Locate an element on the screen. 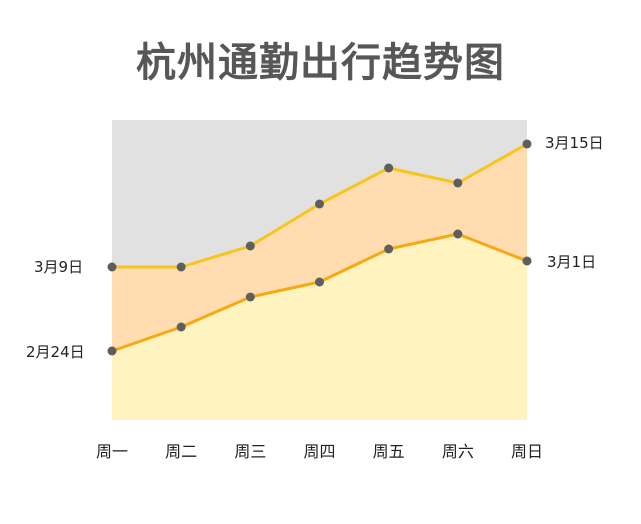 Image resolution: width=641 pixels, height=524 pixels. label-left-upper: 3月9日 is located at coordinates (58, 267).